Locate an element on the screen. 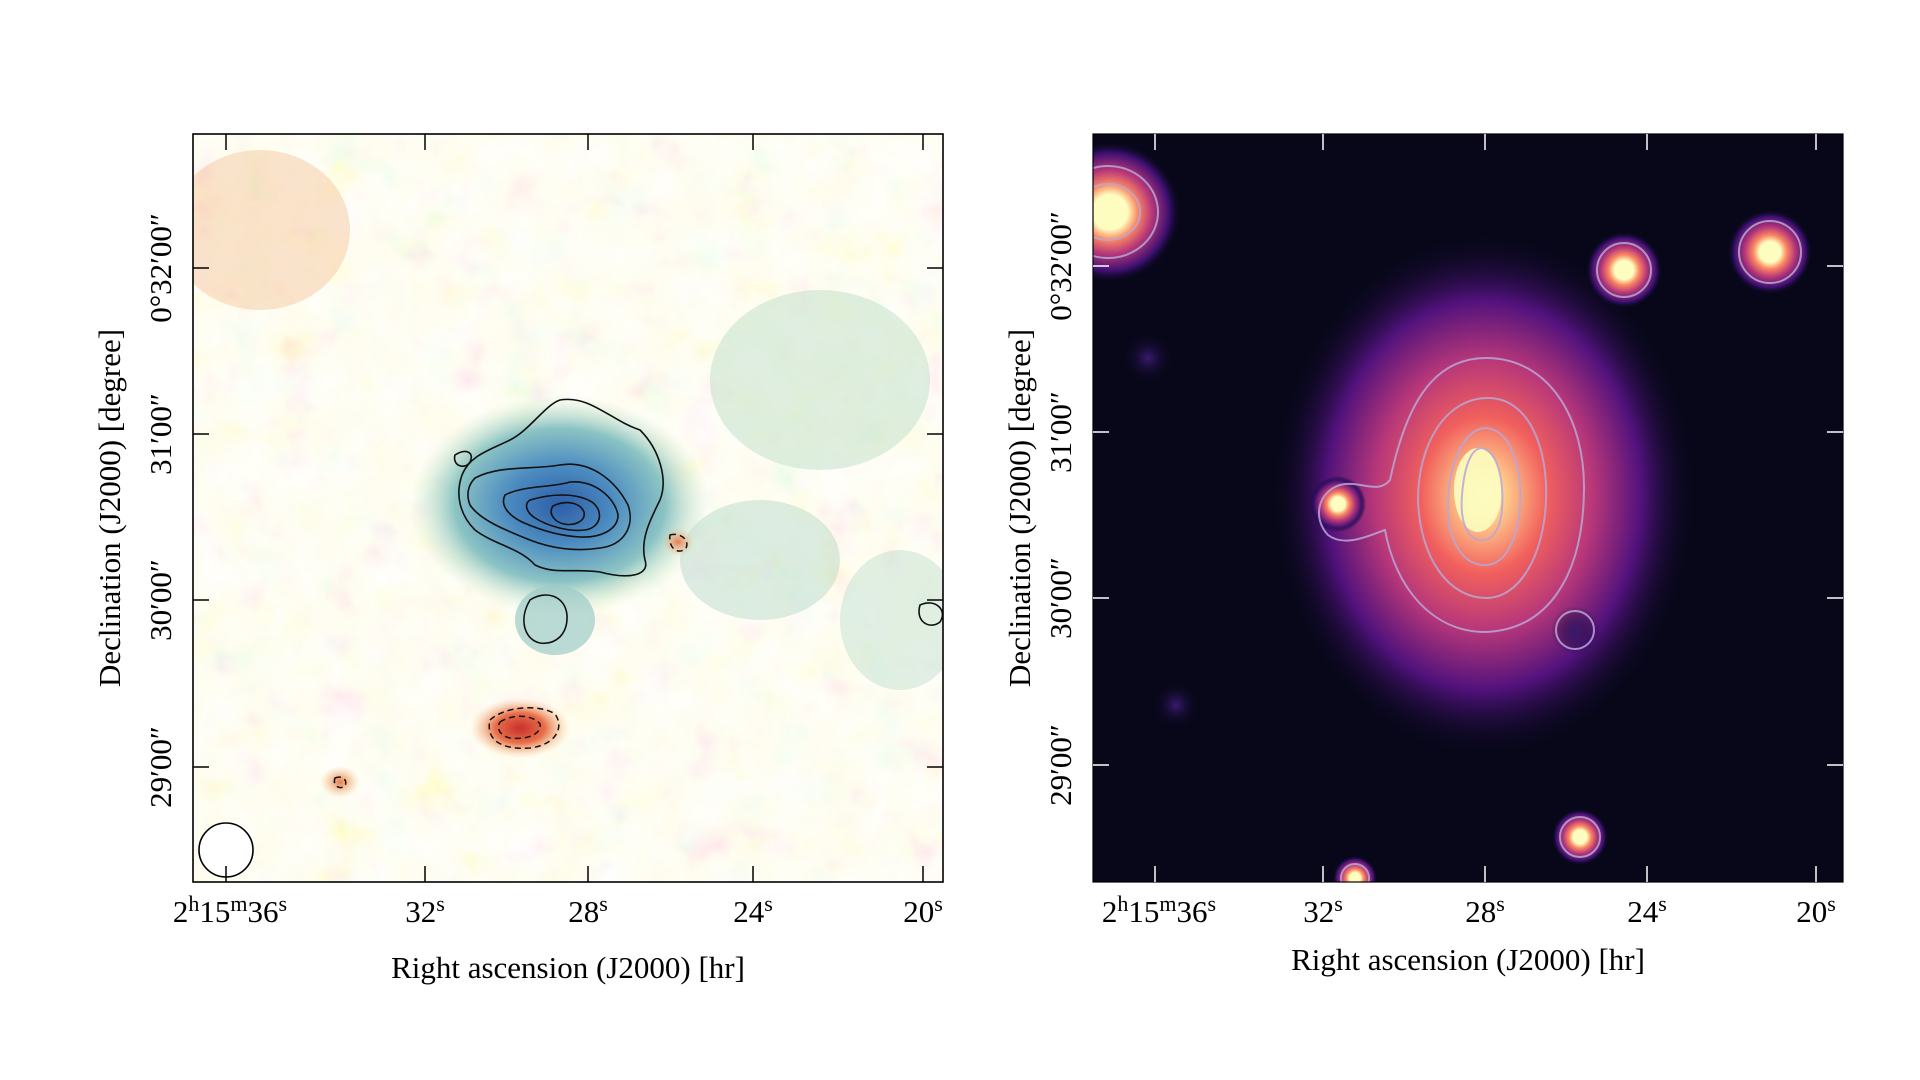  left-positive-contours is located at coordinates (698, 521).